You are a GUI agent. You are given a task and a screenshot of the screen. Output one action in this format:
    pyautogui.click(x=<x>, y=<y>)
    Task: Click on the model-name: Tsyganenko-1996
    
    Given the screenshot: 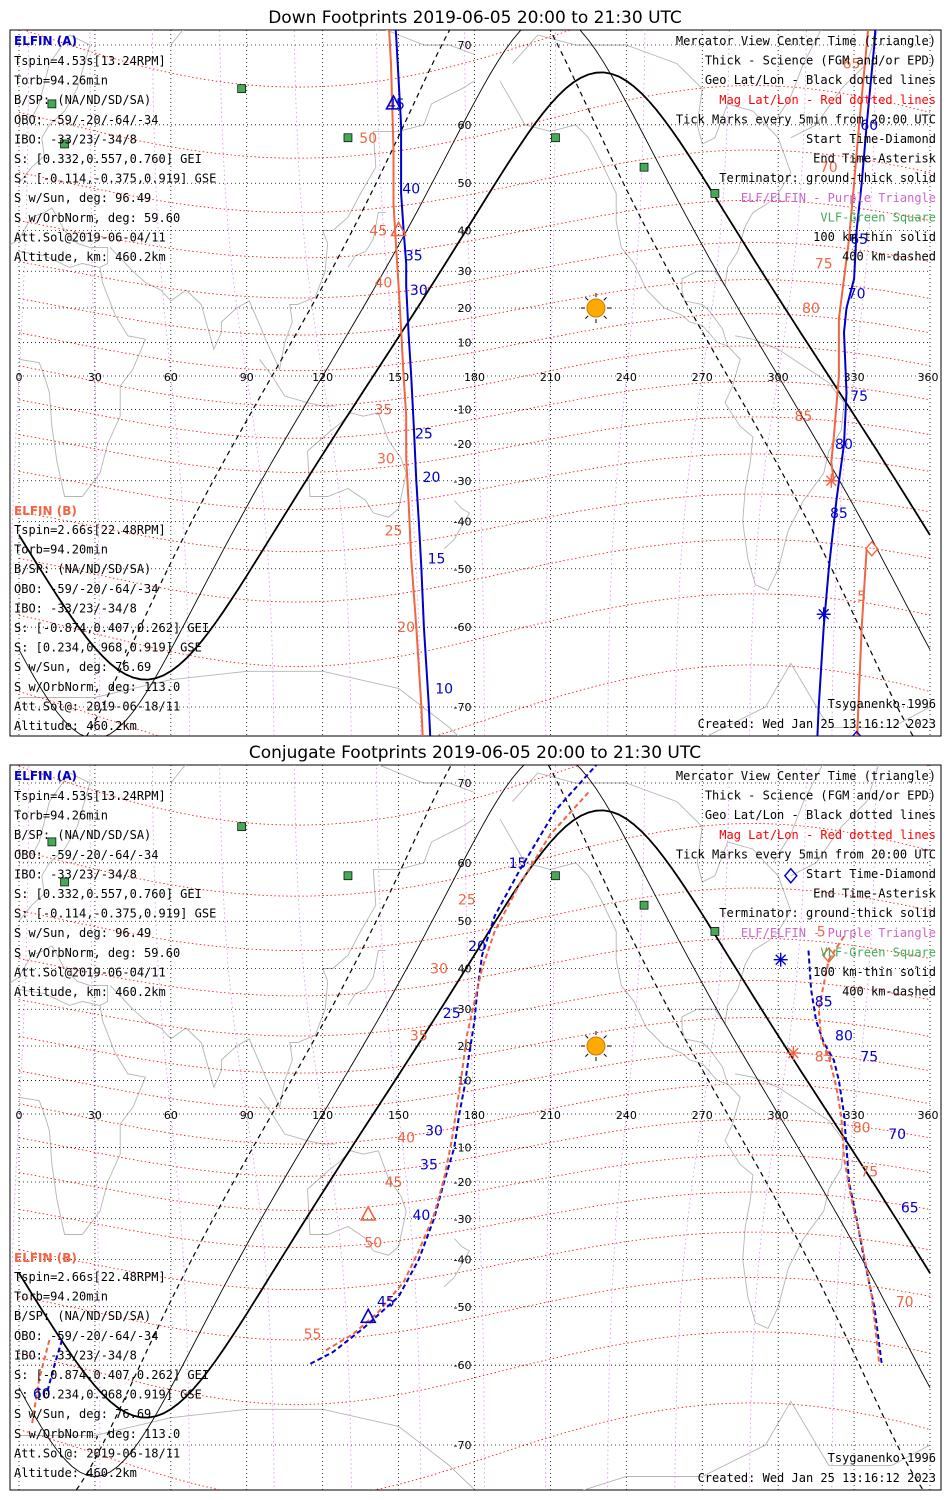 What is the action you would take?
    pyautogui.click(x=882, y=704)
    